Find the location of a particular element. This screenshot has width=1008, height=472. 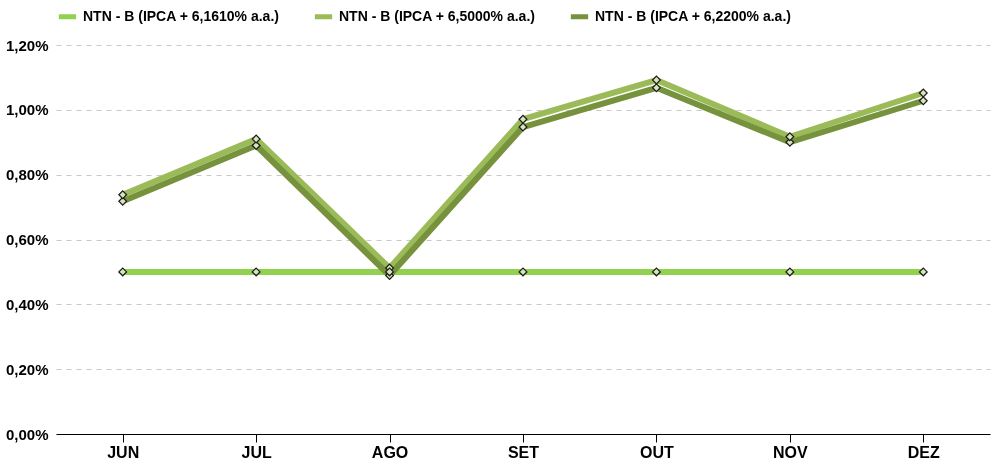

x-tick-label: JUN is located at coordinates (123, 452).